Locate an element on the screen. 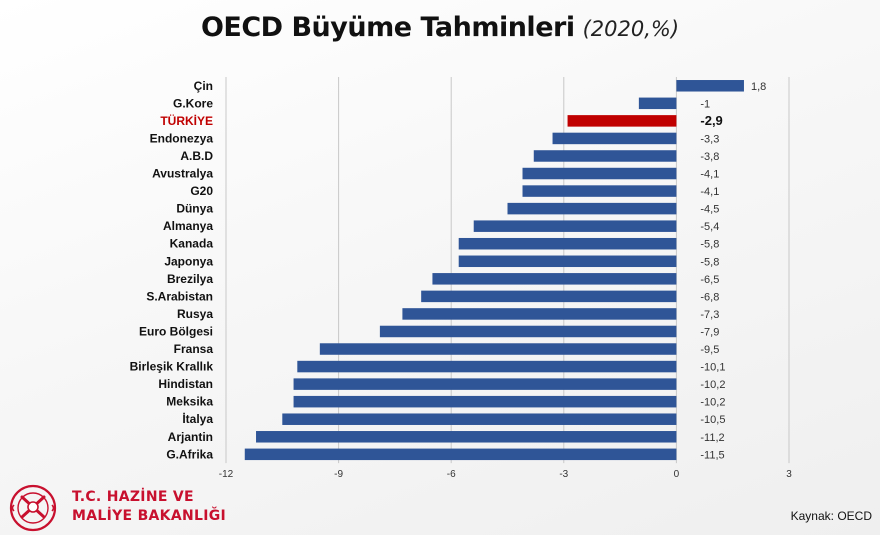  ministry-name-line2: MALİYE BAKANLIĞI is located at coordinates (149, 516).